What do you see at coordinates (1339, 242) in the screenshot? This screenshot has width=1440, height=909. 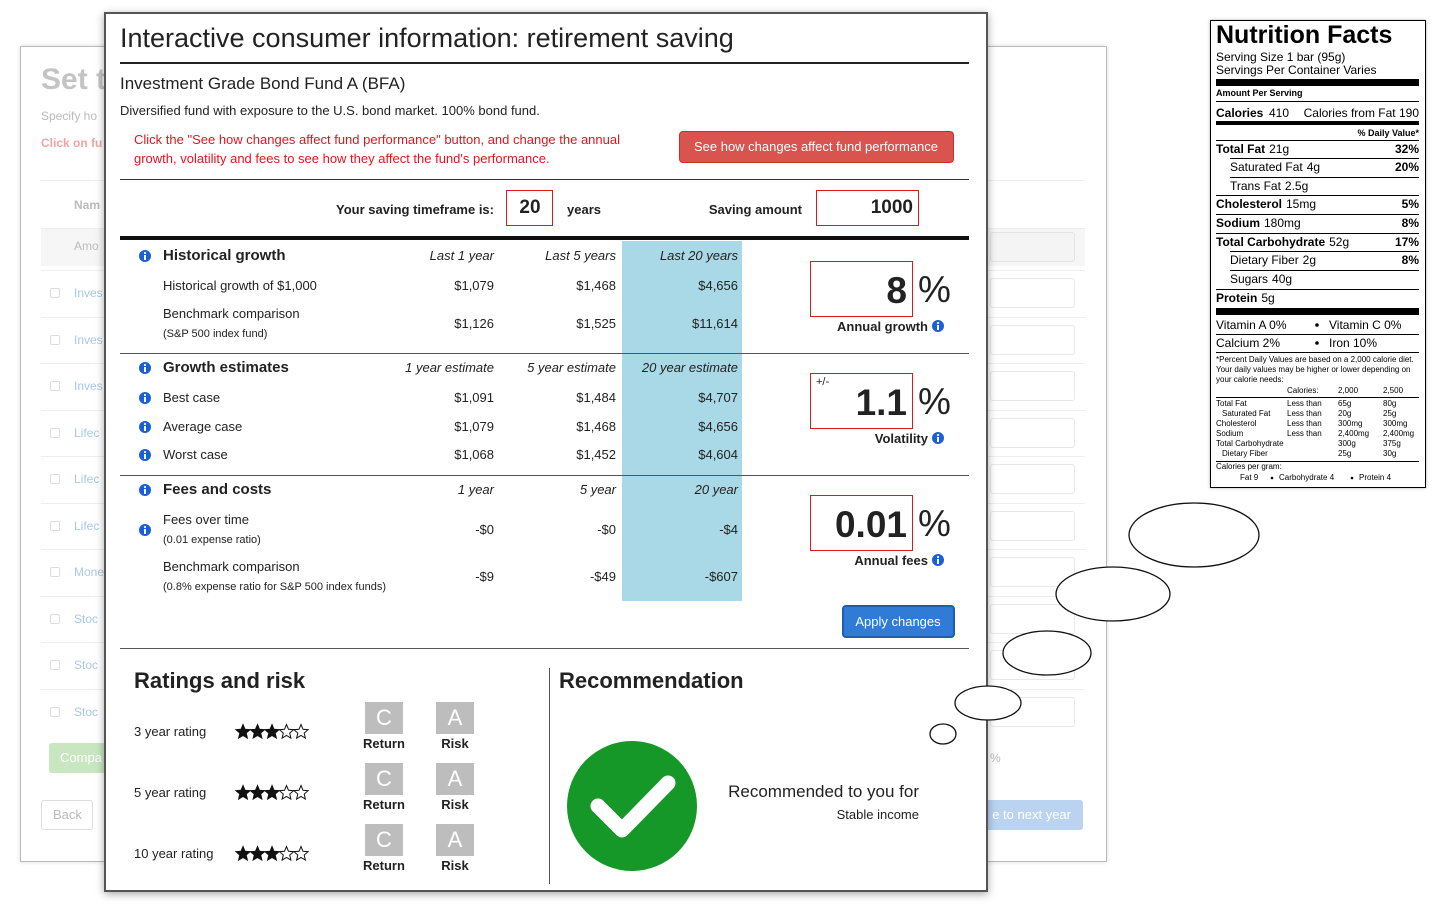 I see `nutrient-amount: 52g` at bounding box center [1339, 242].